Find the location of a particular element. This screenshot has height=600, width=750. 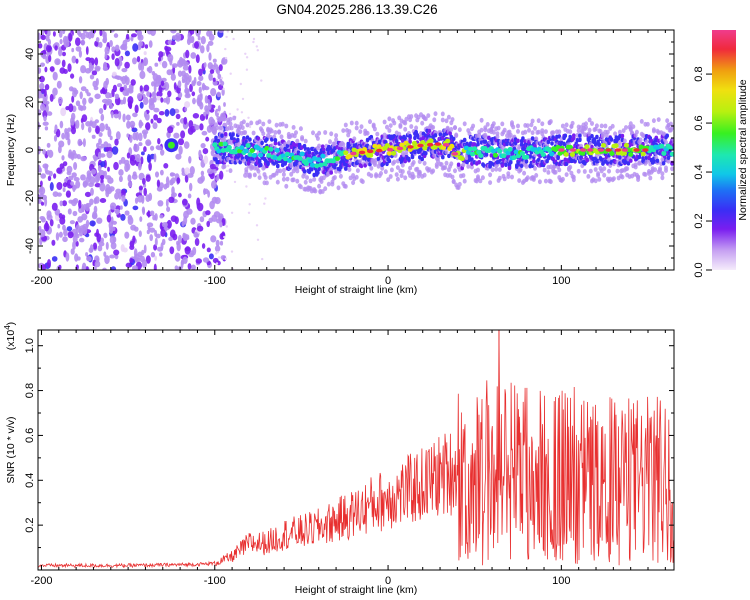

signal-peak is located at coordinates (590, 150).